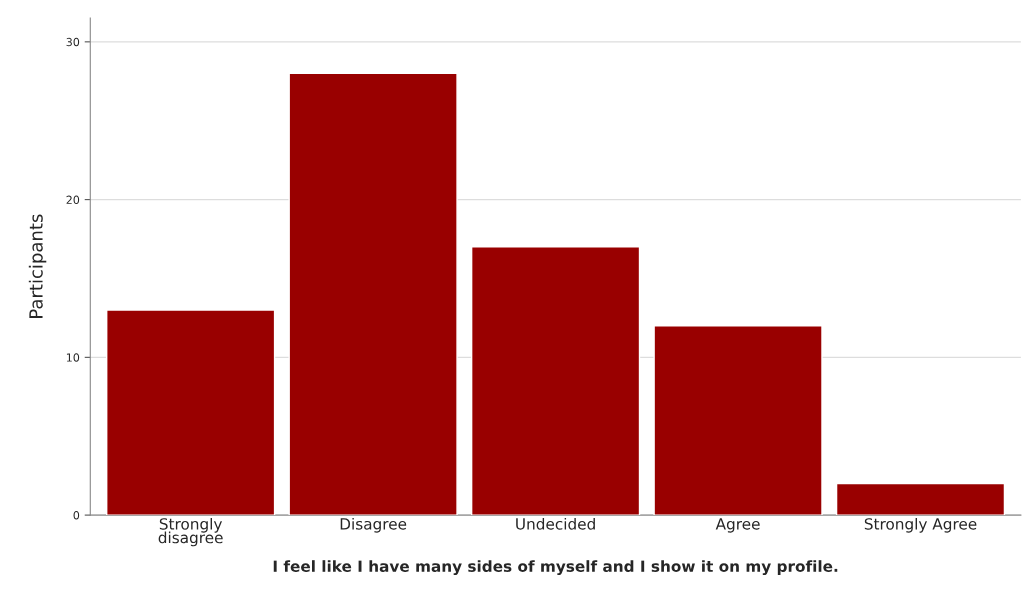  Describe the element at coordinates (920, 525) in the screenshot. I see `x-tick-label: Strongly Agree` at that location.